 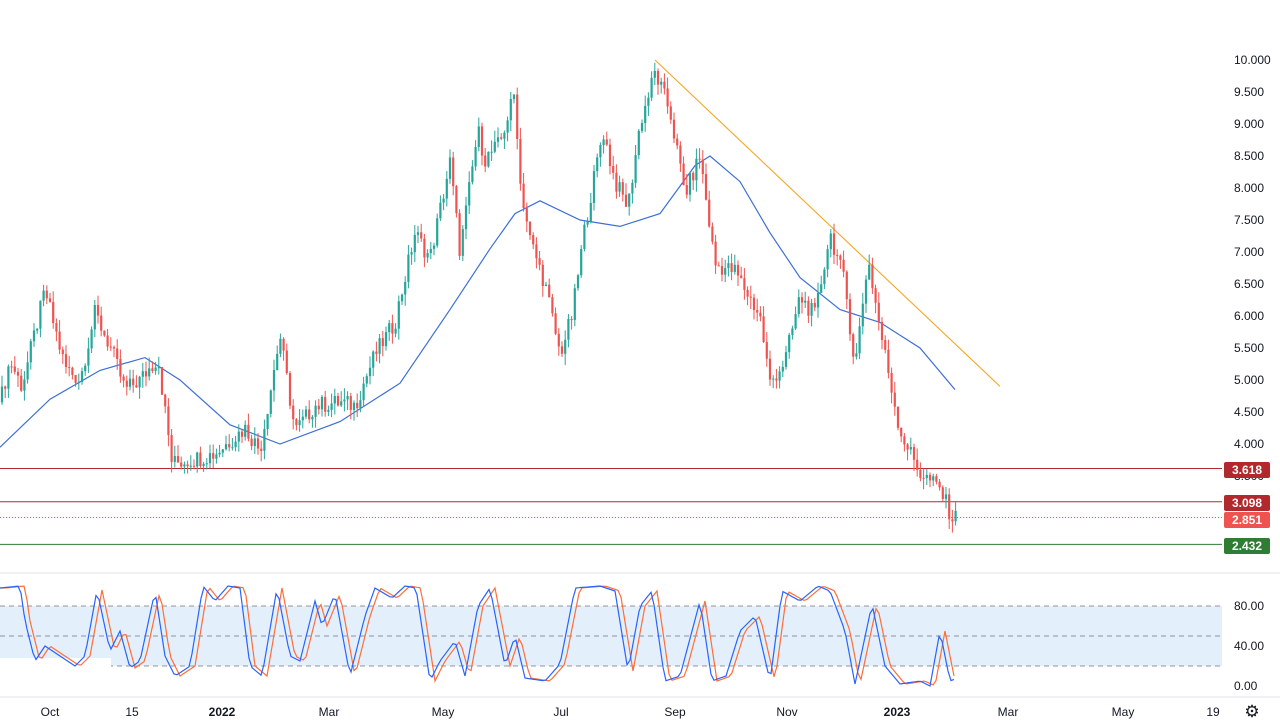 What do you see at coordinates (827, 223) in the screenshot?
I see `trendline` at bounding box center [827, 223].